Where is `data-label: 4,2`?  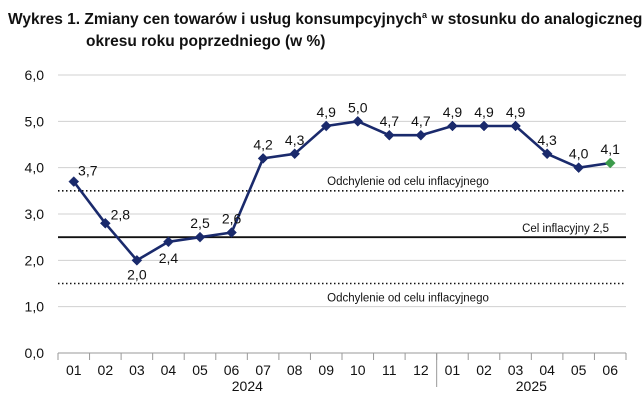
data-label: 4,2 is located at coordinates (263, 144).